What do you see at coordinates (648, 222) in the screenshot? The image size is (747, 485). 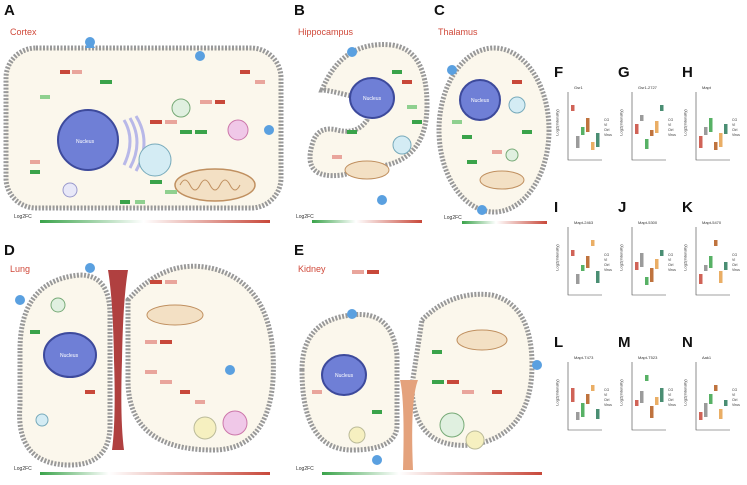 I see `boxplot-title: Mapt-5300` at bounding box center [648, 222].